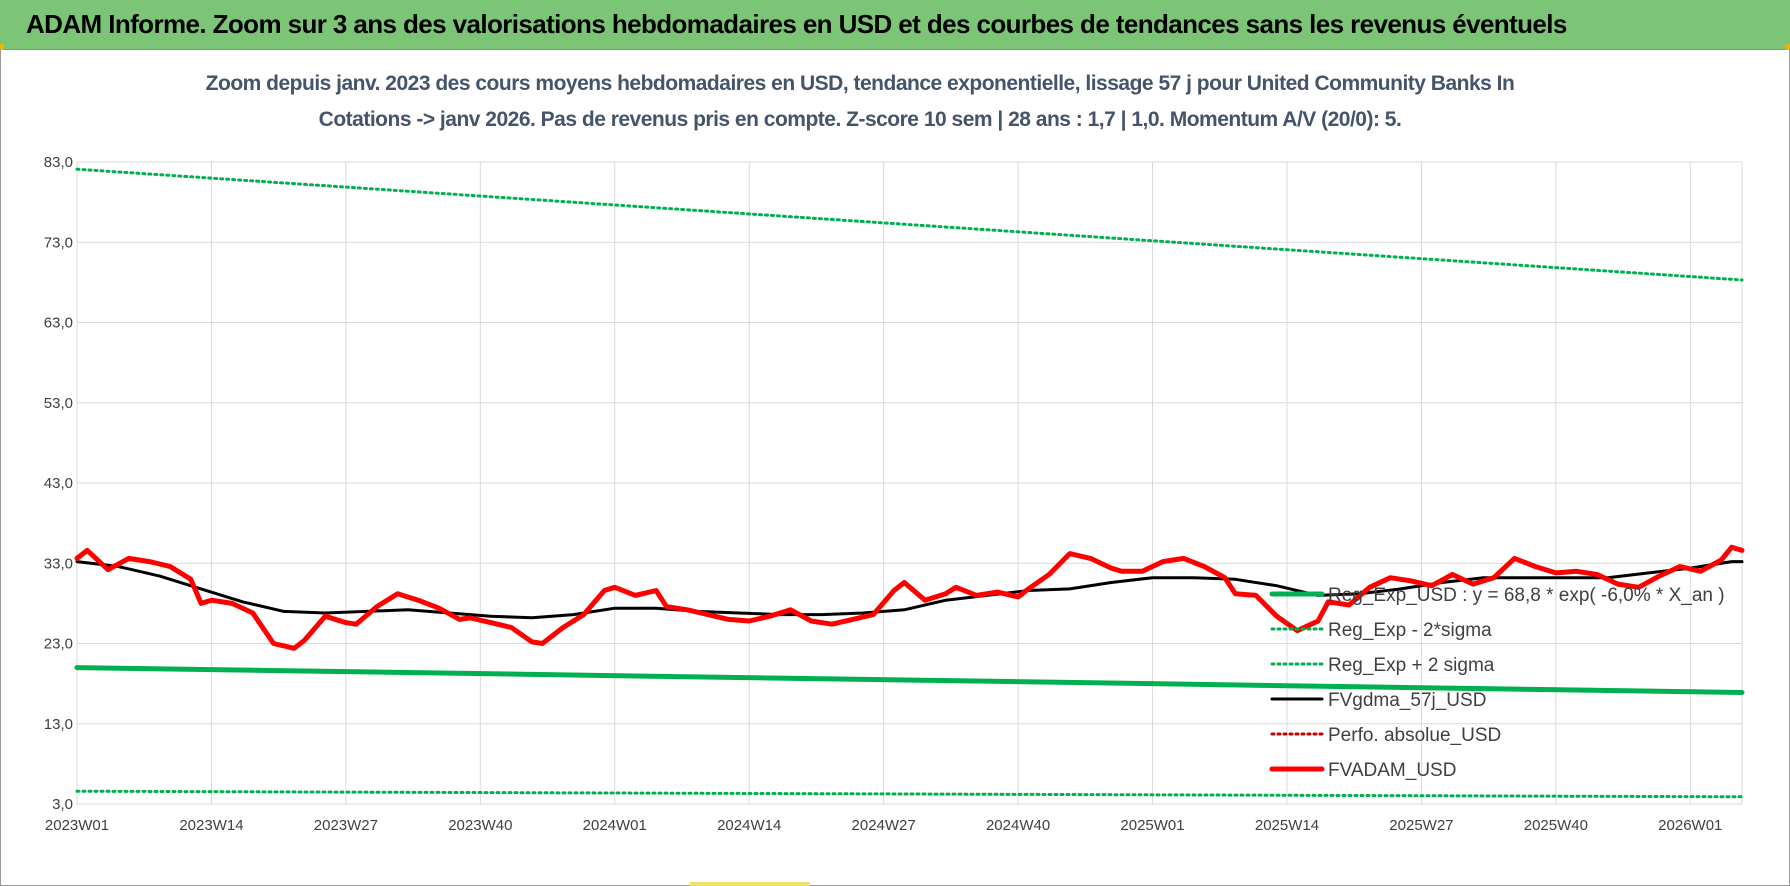  What do you see at coordinates (615, 825) in the screenshot?
I see `x-tick-label: 2024W01` at bounding box center [615, 825].